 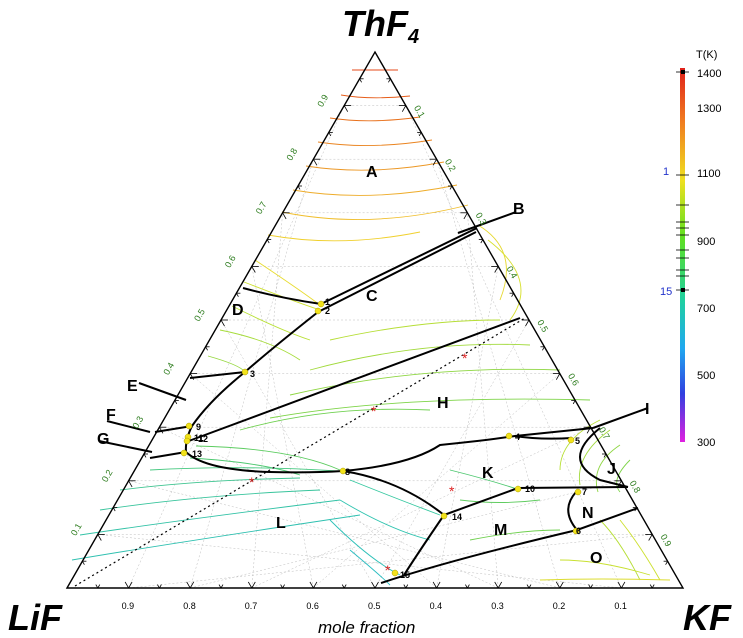 What do you see at coordinates (517, 437) in the screenshot?
I see `point-label-4: 4` at bounding box center [517, 437].